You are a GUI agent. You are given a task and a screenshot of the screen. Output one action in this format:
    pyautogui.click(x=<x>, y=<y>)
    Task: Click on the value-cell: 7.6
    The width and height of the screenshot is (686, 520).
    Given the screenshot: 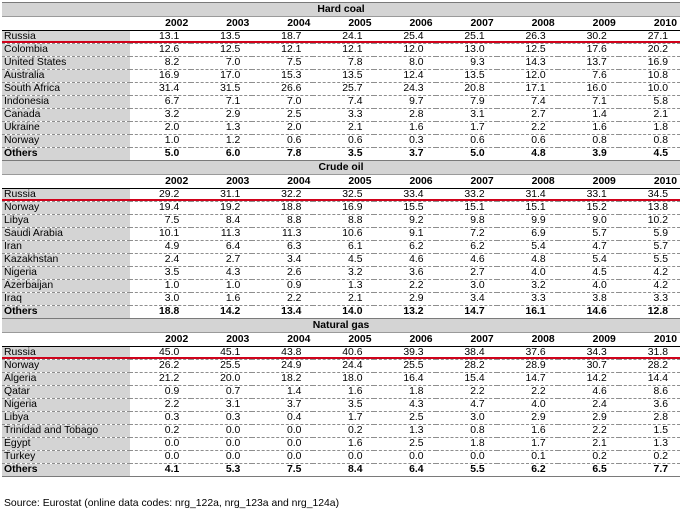 What is the action you would take?
    pyautogui.click(x=588, y=76)
    